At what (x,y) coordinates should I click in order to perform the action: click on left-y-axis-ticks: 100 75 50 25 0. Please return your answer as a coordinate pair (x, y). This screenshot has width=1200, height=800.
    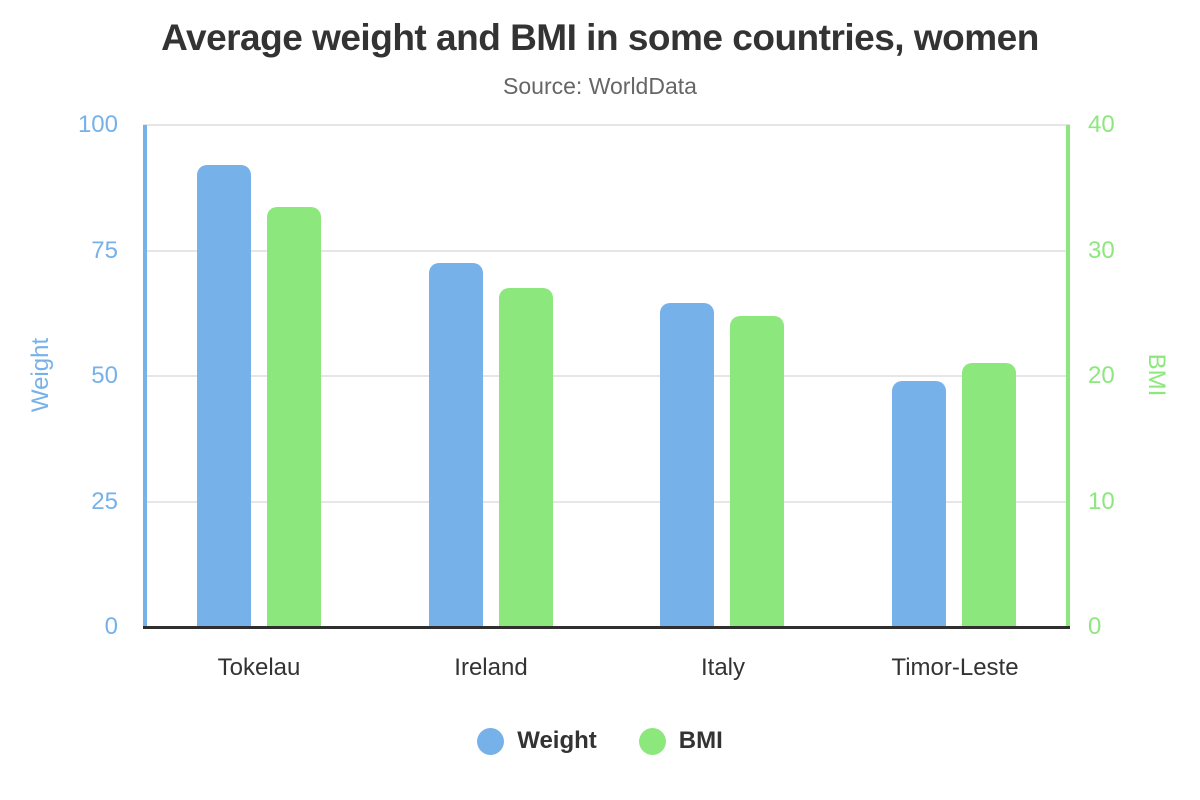
    Looking at the image, I should click on (59, 400).